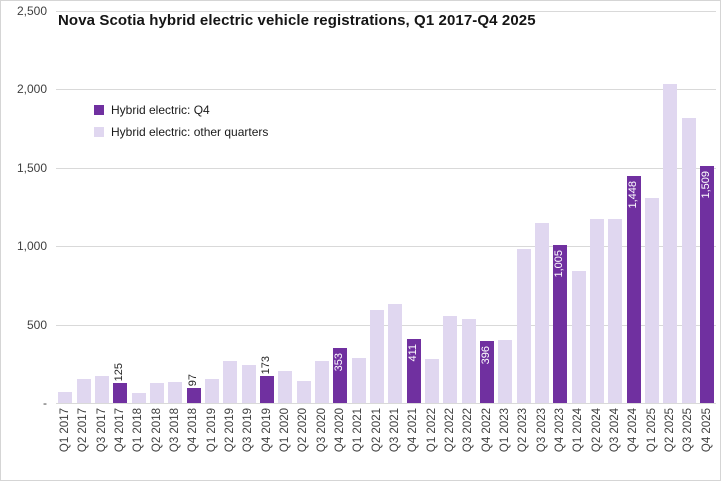 This screenshot has height=481, width=721. Describe the element at coordinates (505, 371) in the screenshot. I see `bar-q1-2023` at that location.